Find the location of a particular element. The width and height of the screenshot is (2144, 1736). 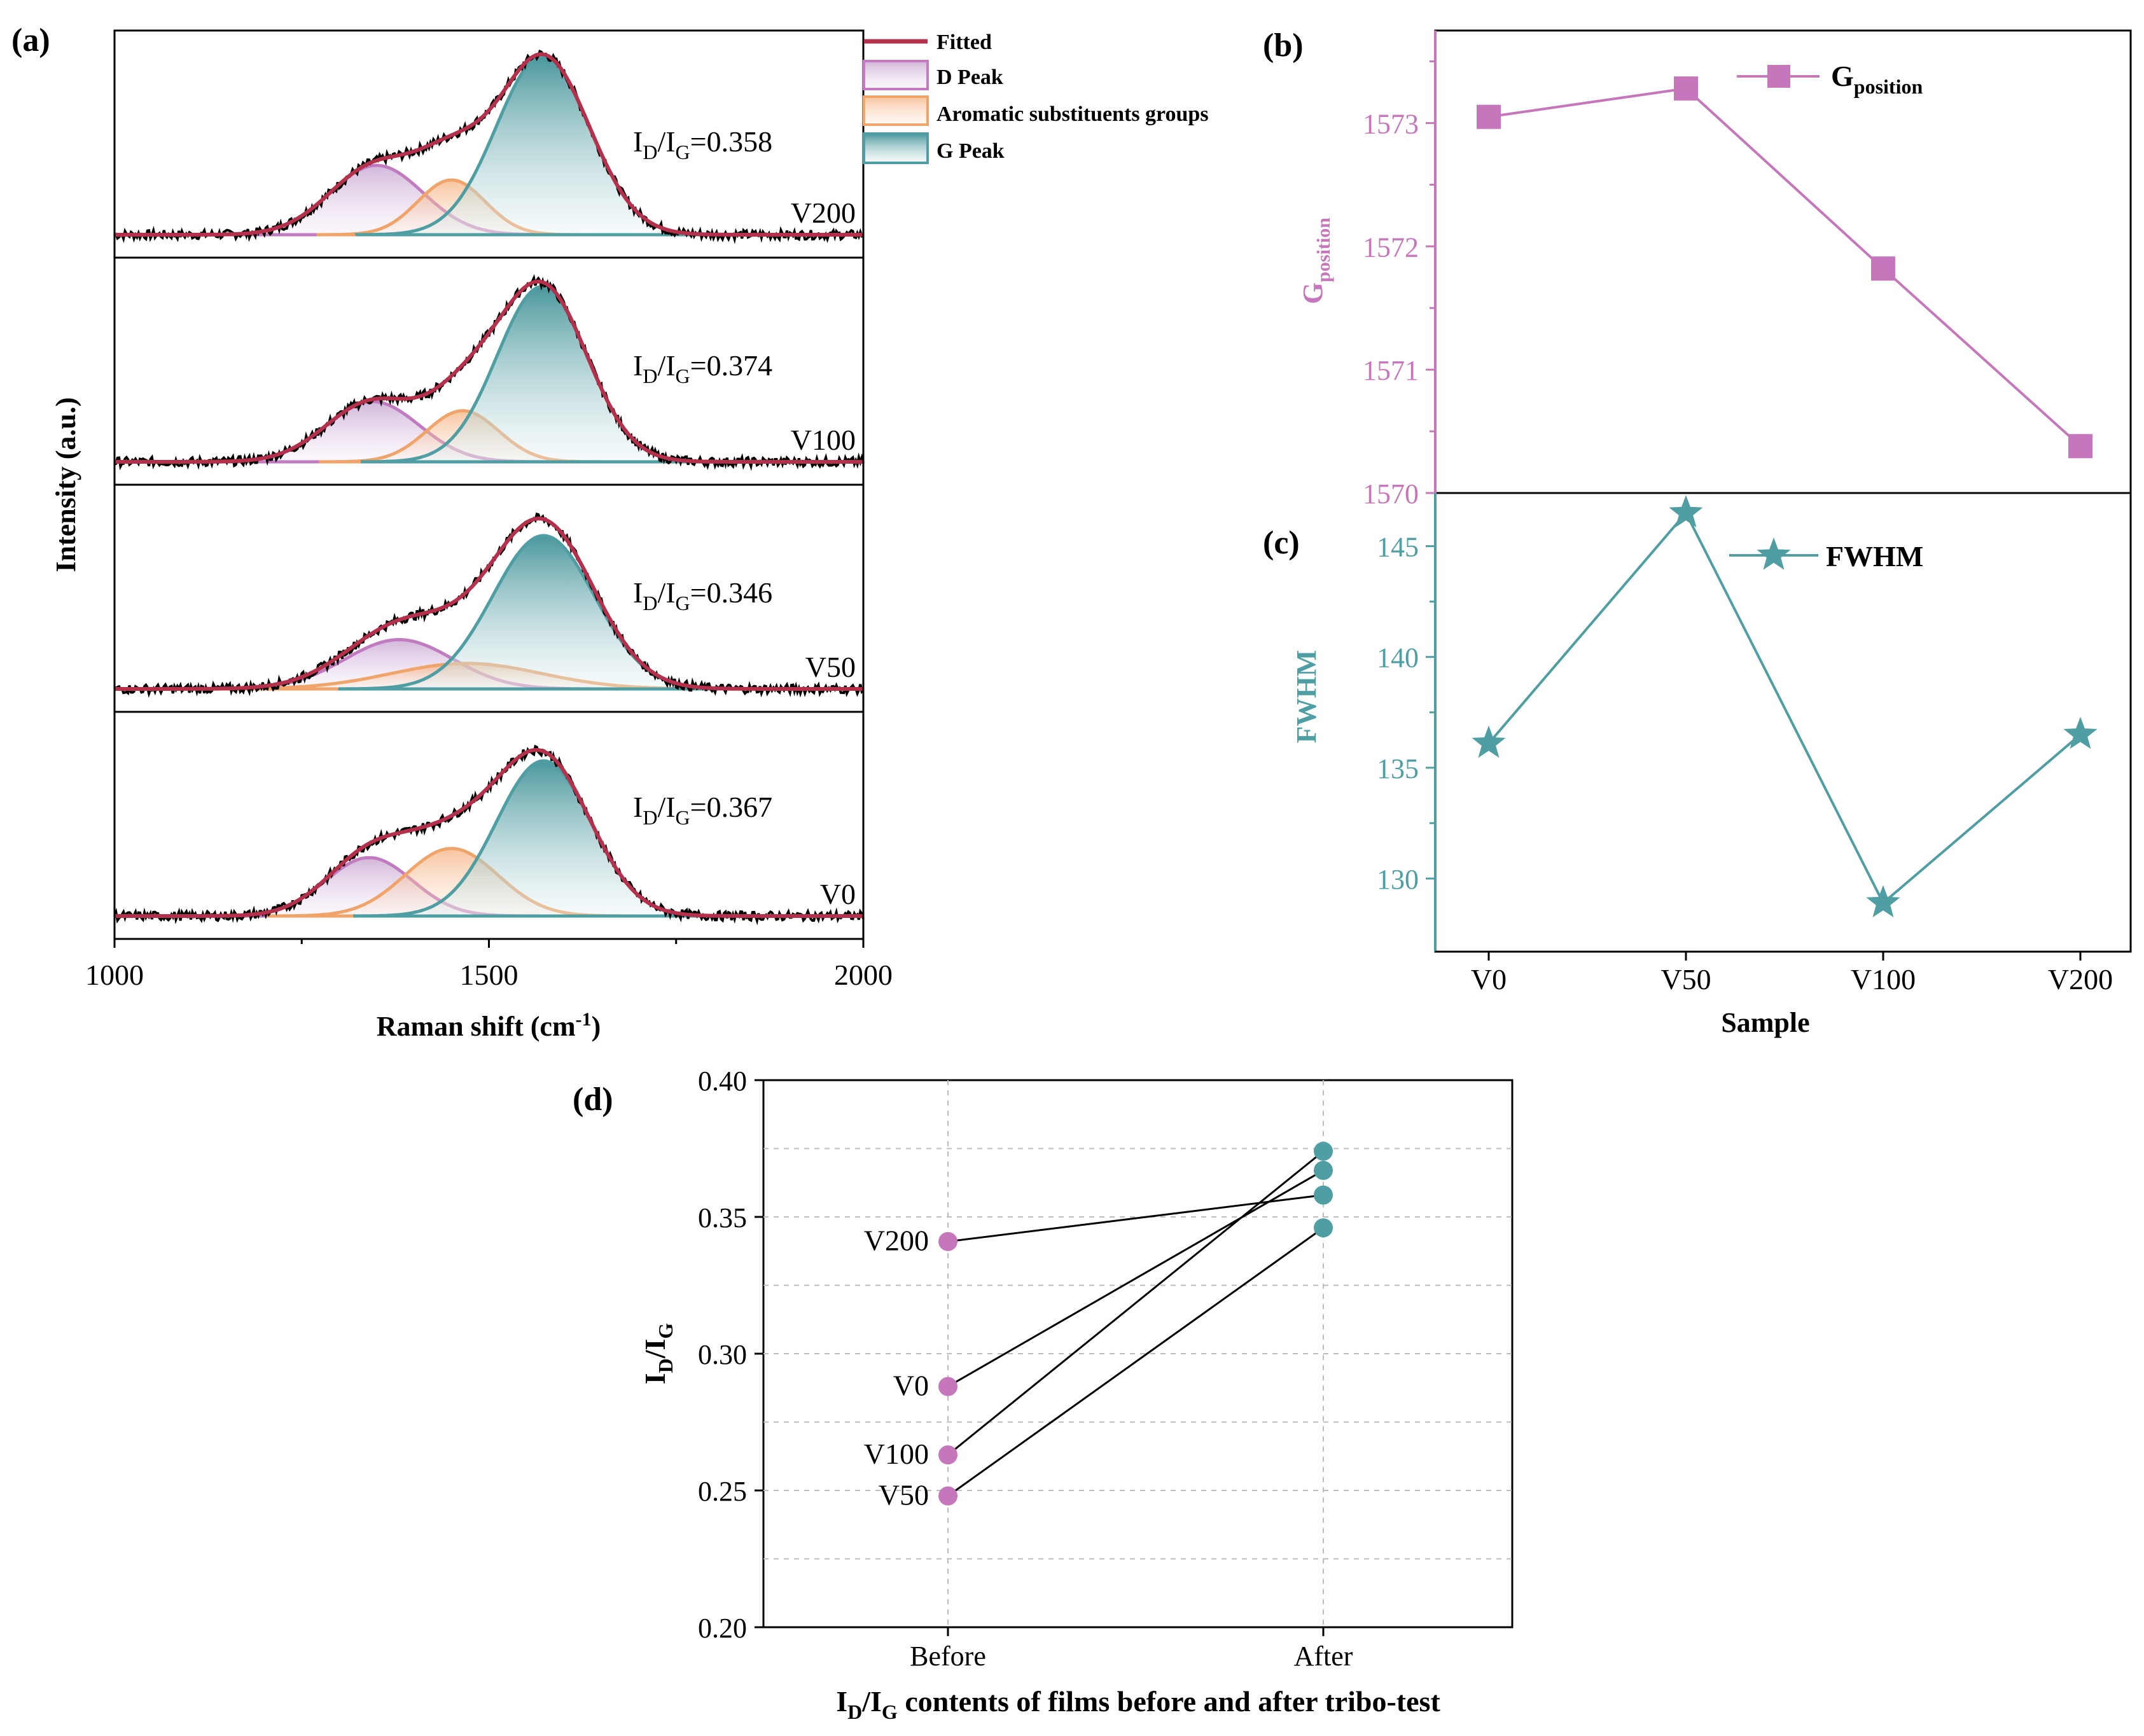

series-V0: V0 is located at coordinates (1113, 1281).